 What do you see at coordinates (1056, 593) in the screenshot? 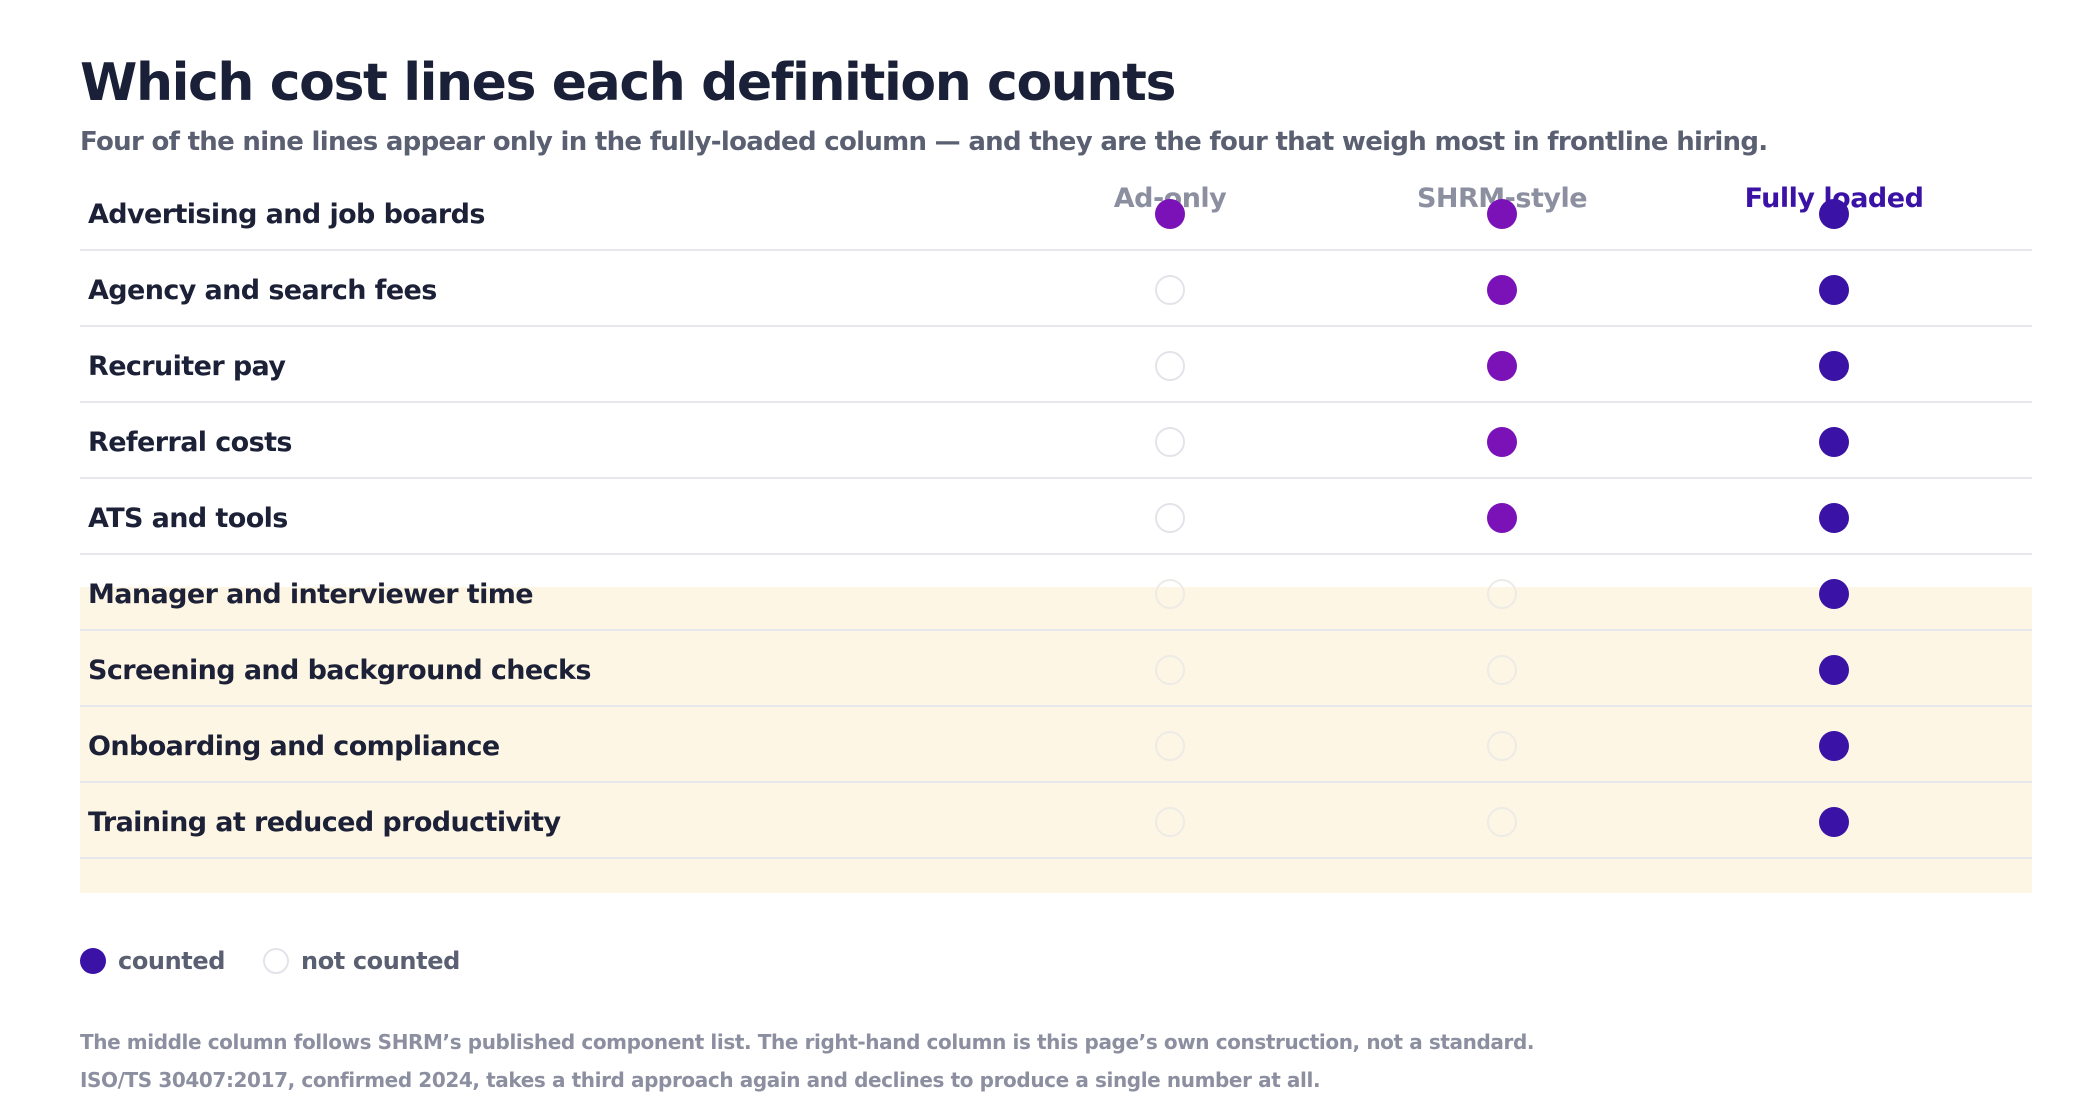
I see `table-row: Manager and interviewer time` at bounding box center [1056, 593].